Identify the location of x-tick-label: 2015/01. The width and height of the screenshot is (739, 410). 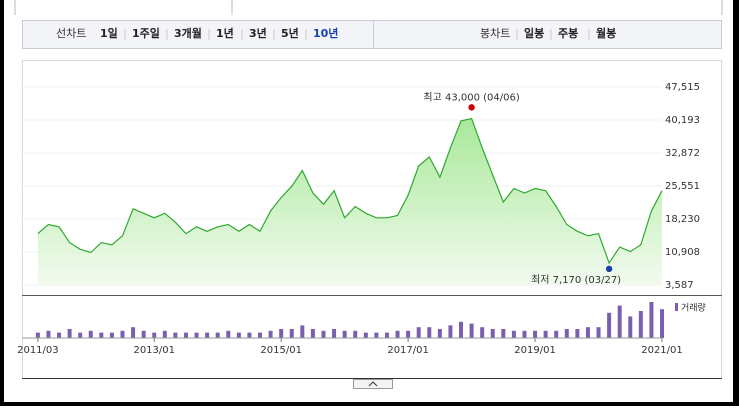
(281, 350).